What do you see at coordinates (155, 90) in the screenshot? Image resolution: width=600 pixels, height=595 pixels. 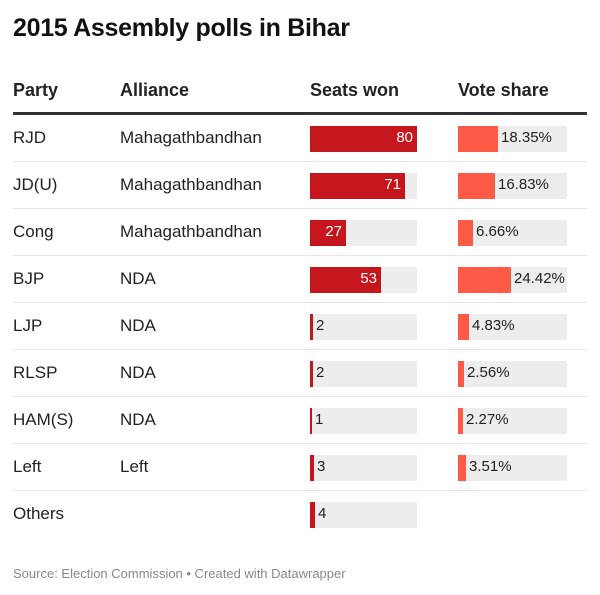 I see `column-header-alliance: Alliance` at bounding box center [155, 90].